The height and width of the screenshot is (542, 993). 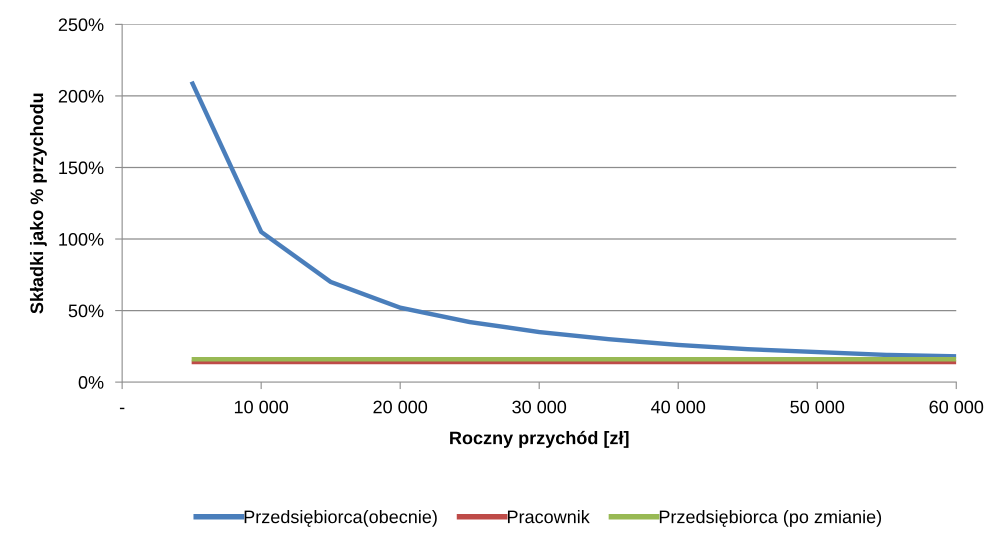 What do you see at coordinates (539, 407) in the screenshot?
I see `x-tick-label: 30 000` at bounding box center [539, 407].